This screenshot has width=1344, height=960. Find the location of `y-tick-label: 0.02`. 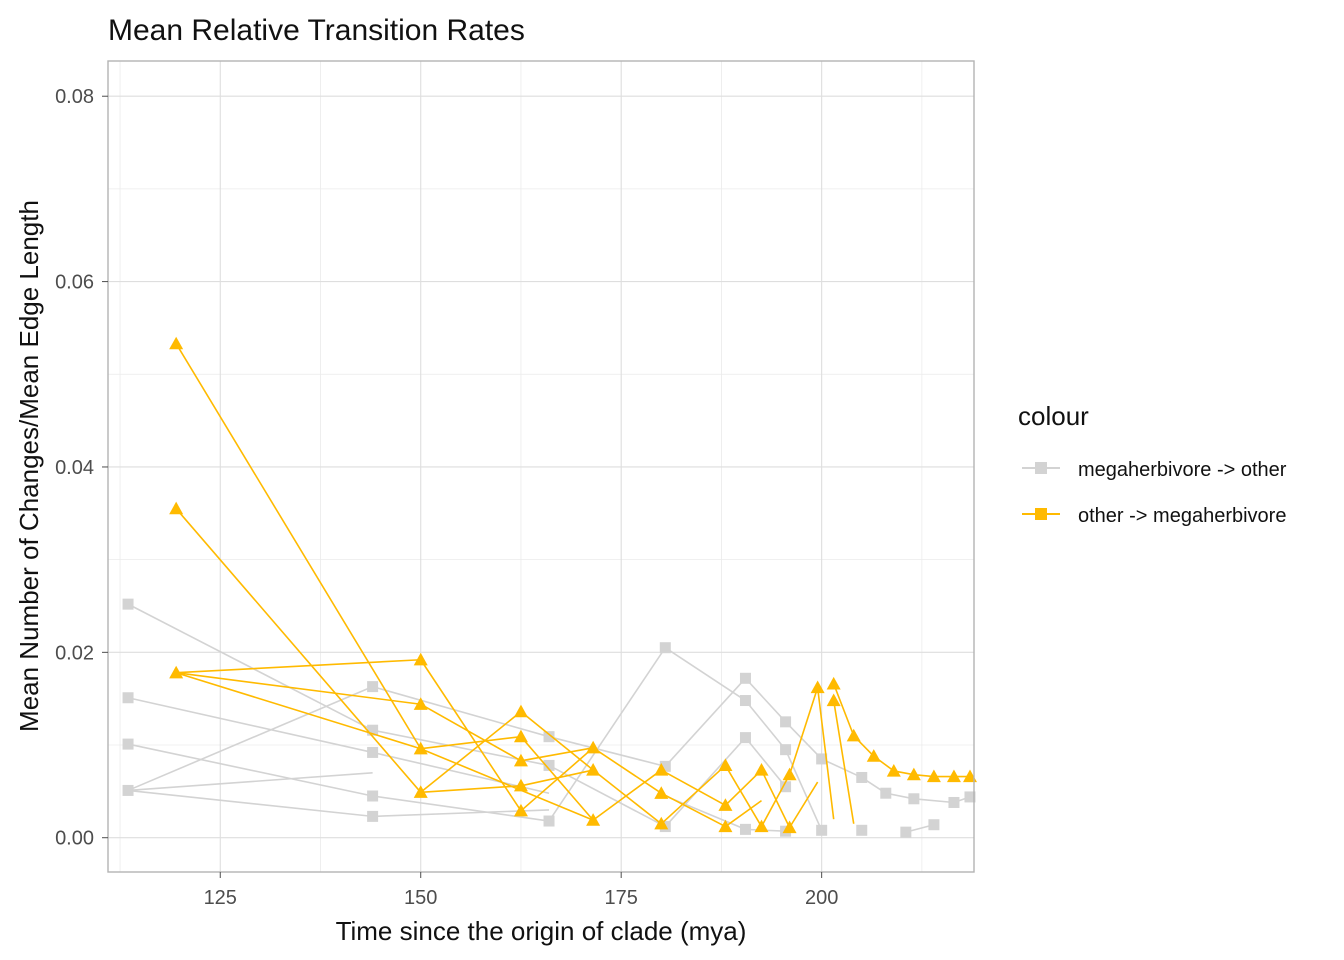

y-tick-label: 0.02 is located at coordinates (74, 653).